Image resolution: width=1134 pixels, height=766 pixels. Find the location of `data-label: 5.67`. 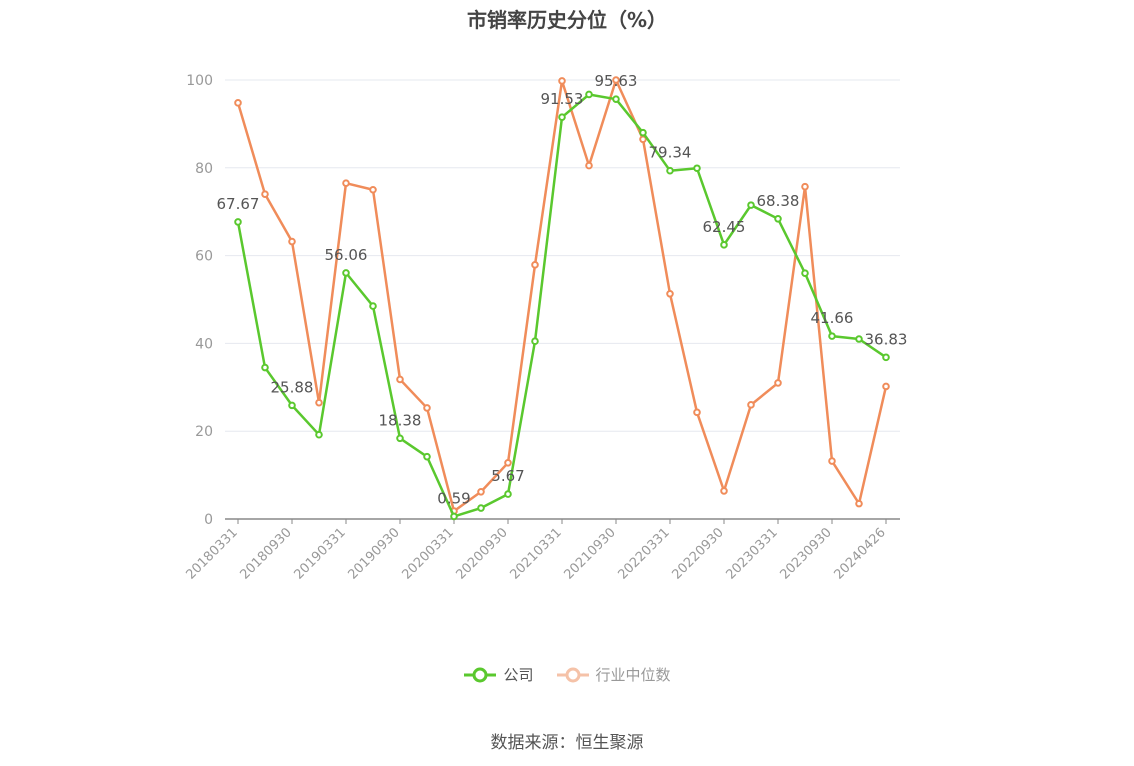

data-label: 5.67 is located at coordinates (507, 476).